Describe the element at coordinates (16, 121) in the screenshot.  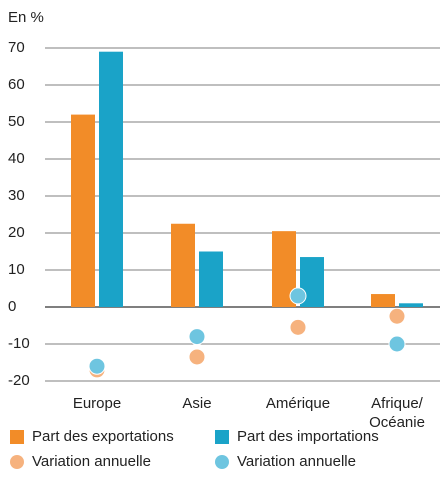
I see `y-tick-label: 50` at that location.